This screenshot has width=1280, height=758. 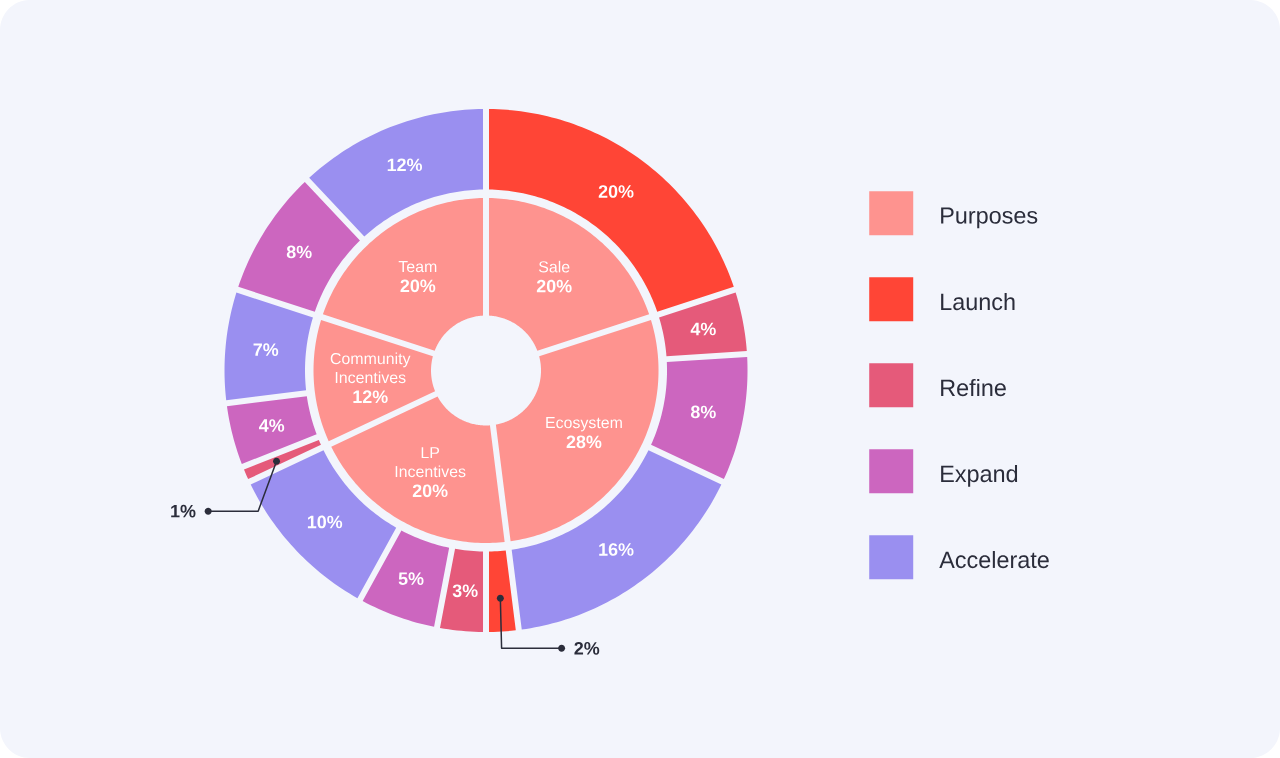 What do you see at coordinates (584, 442) in the screenshot?
I see `data-label: 28%` at bounding box center [584, 442].